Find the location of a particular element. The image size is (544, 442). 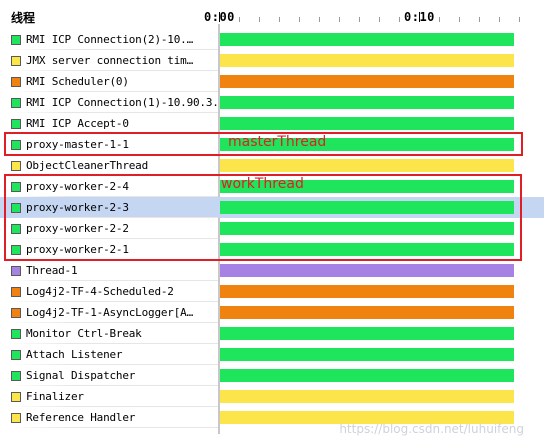

thread-row: Signal Dispatcher is located at coordinates (272, 375).